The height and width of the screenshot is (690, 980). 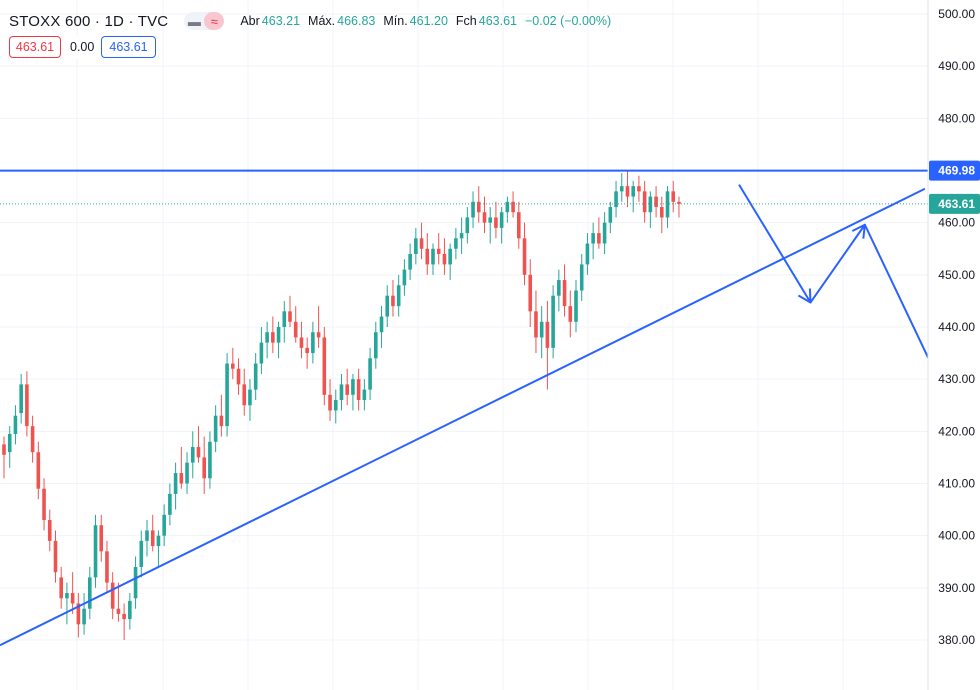 What do you see at coordinates (568, 21) in the screenshot?
I see `change-value: −0.02 (−0.00%)` at bounding box center [568, 21].